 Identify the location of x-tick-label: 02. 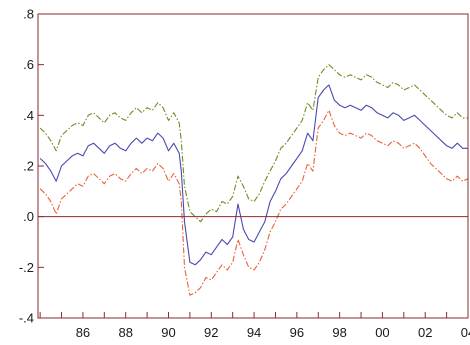
(425, 332).